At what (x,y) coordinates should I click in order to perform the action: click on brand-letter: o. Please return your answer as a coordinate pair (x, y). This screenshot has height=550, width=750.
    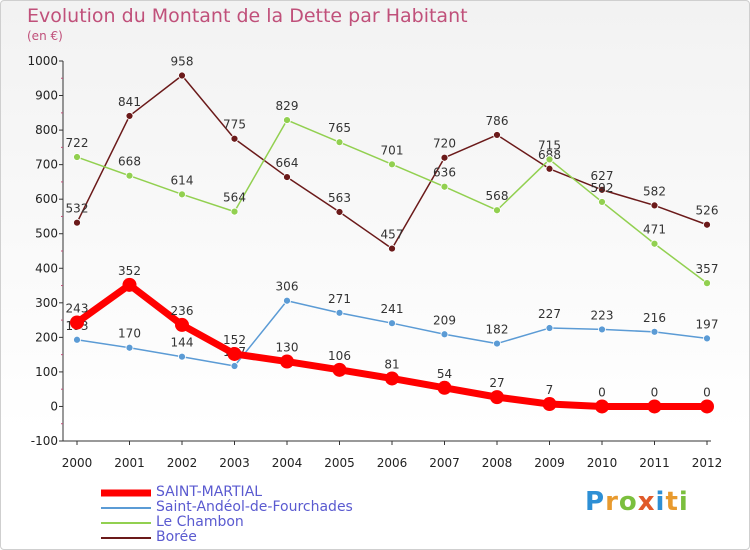
    Looking at the image, I should click on (628, 502).